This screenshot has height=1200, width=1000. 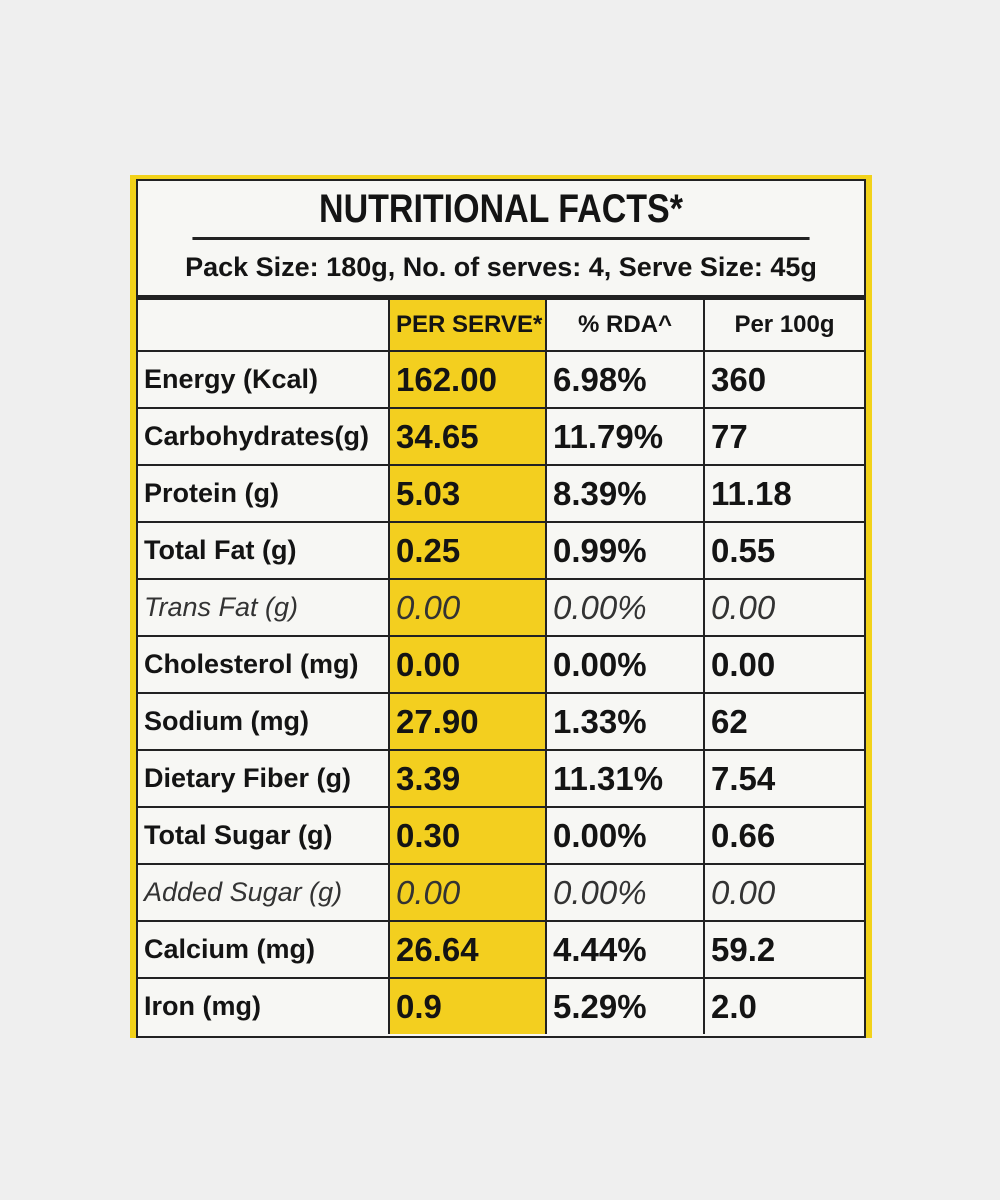 What do you see at coordinates (783, 835) in the screenshot?
I see `per-100g-value: 0.66` at bounding box center [783, 835].